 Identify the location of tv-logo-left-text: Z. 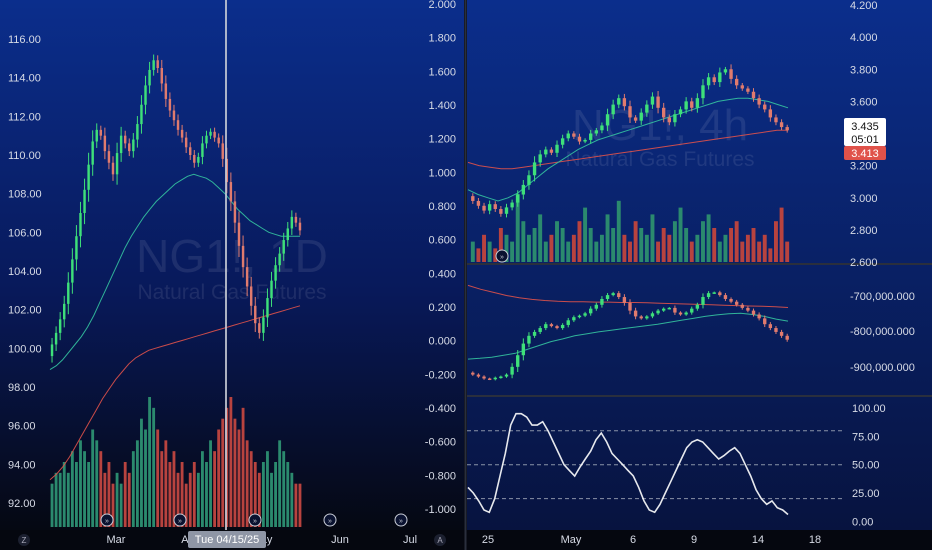
(24, 540).